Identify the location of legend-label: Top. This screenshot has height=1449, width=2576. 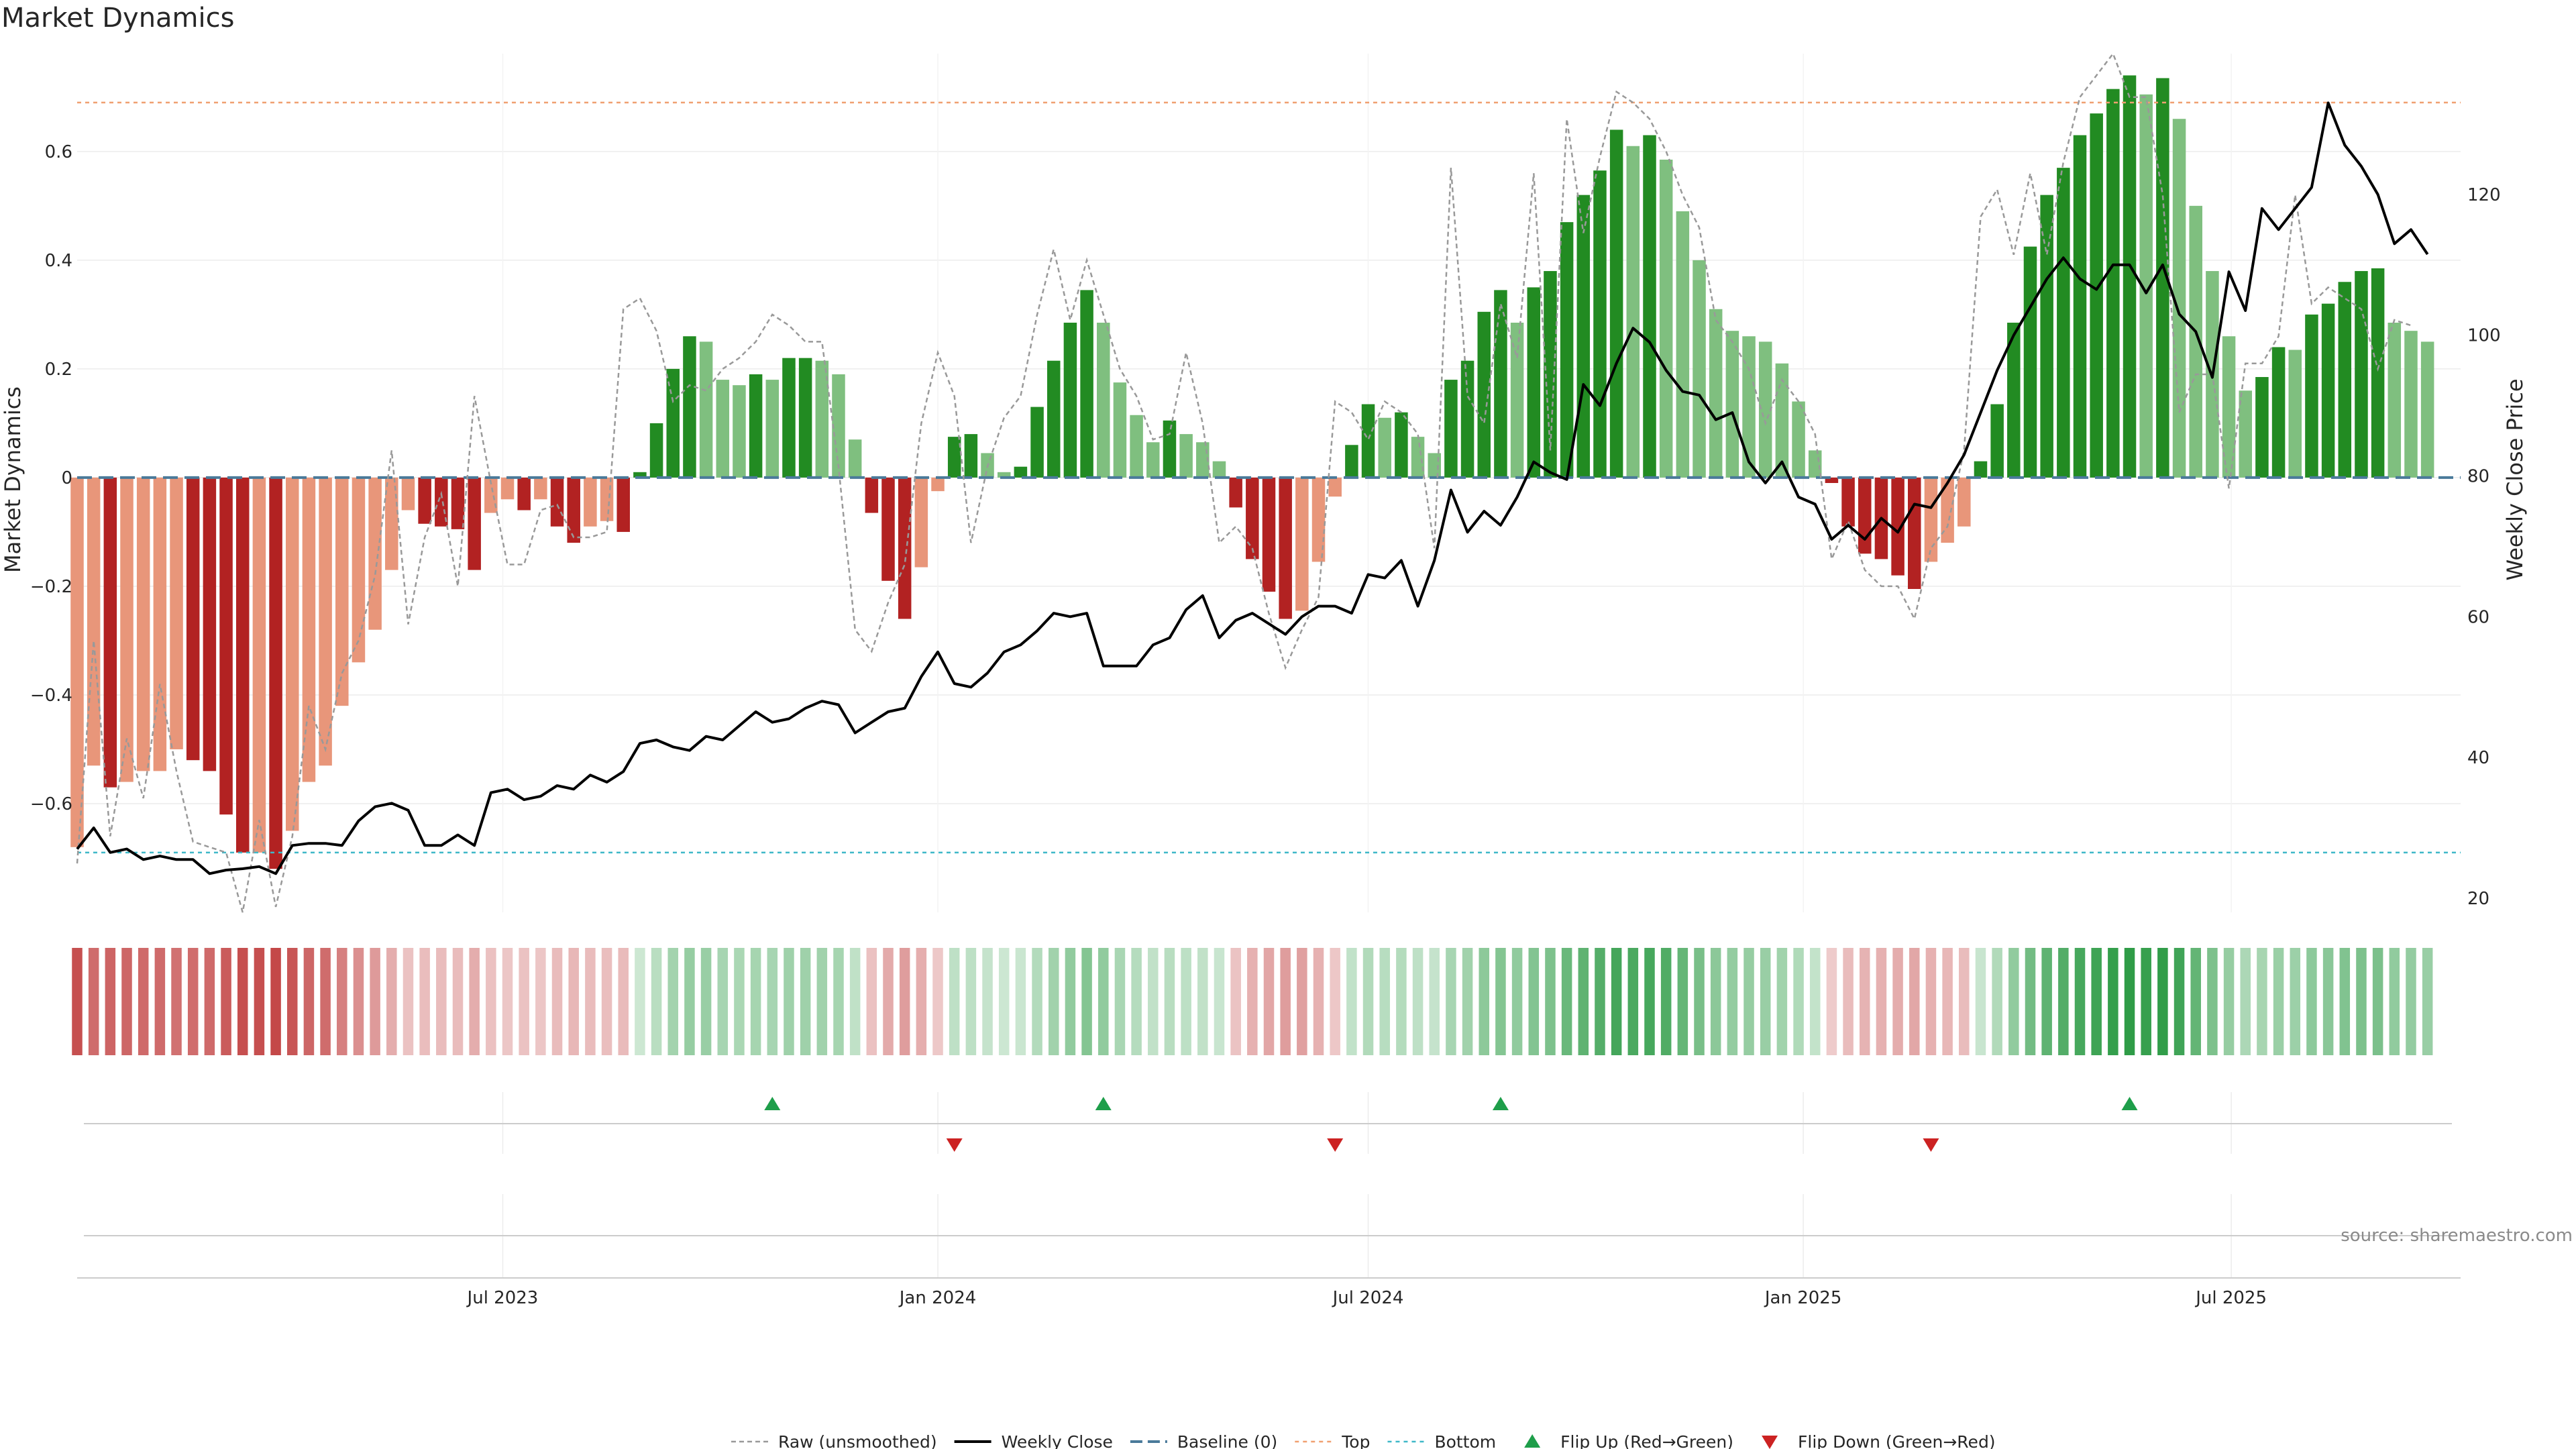
(1355, 1440).